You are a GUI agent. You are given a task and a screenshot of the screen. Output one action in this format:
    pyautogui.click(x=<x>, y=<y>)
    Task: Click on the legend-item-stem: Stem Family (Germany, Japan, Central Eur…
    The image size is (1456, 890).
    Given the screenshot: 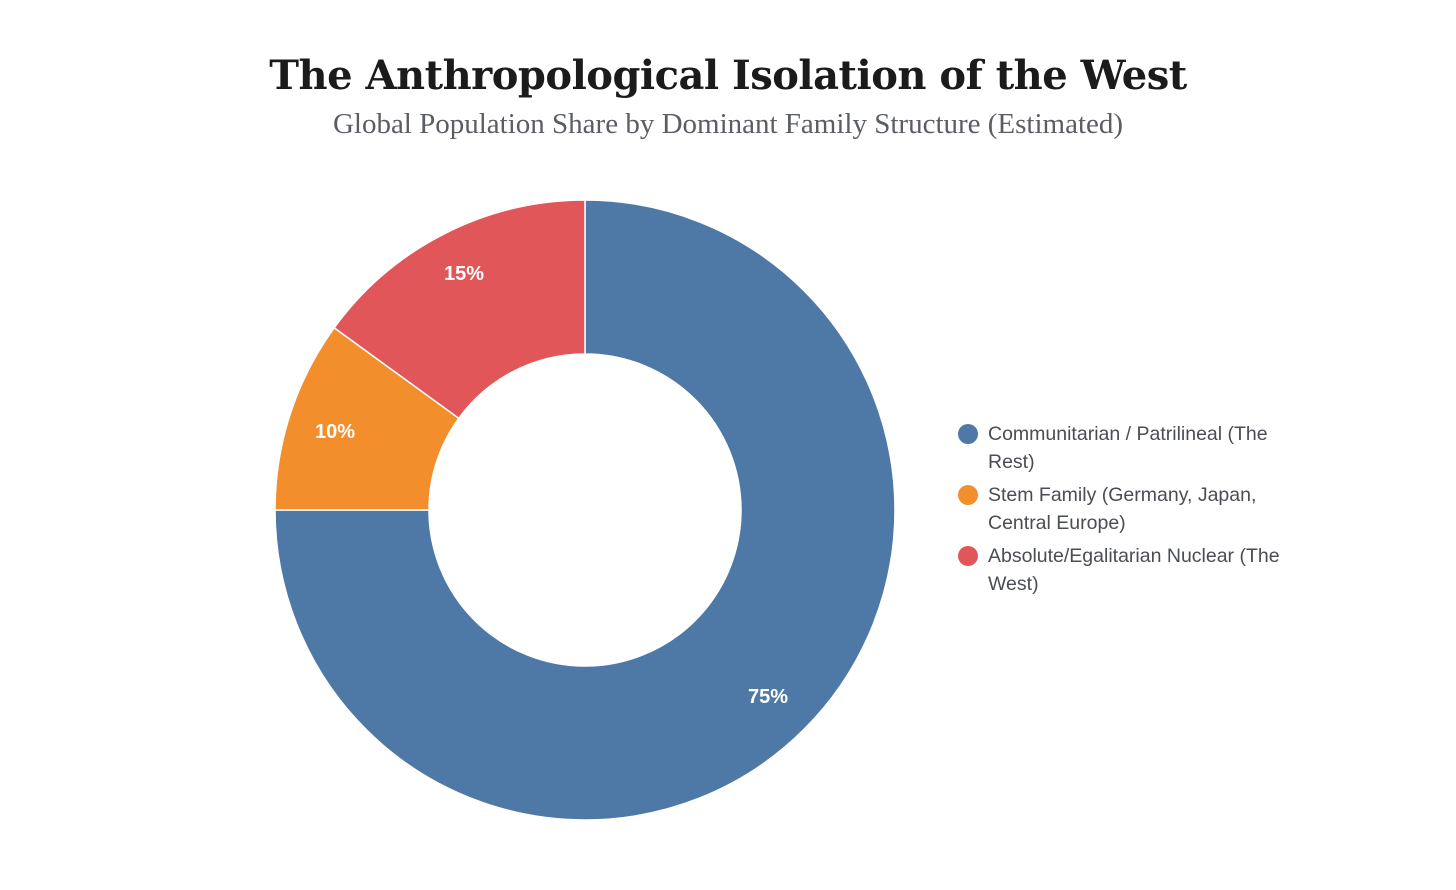 What is the action you would take?
    pyautogui.click(x=1138, y=509)
    